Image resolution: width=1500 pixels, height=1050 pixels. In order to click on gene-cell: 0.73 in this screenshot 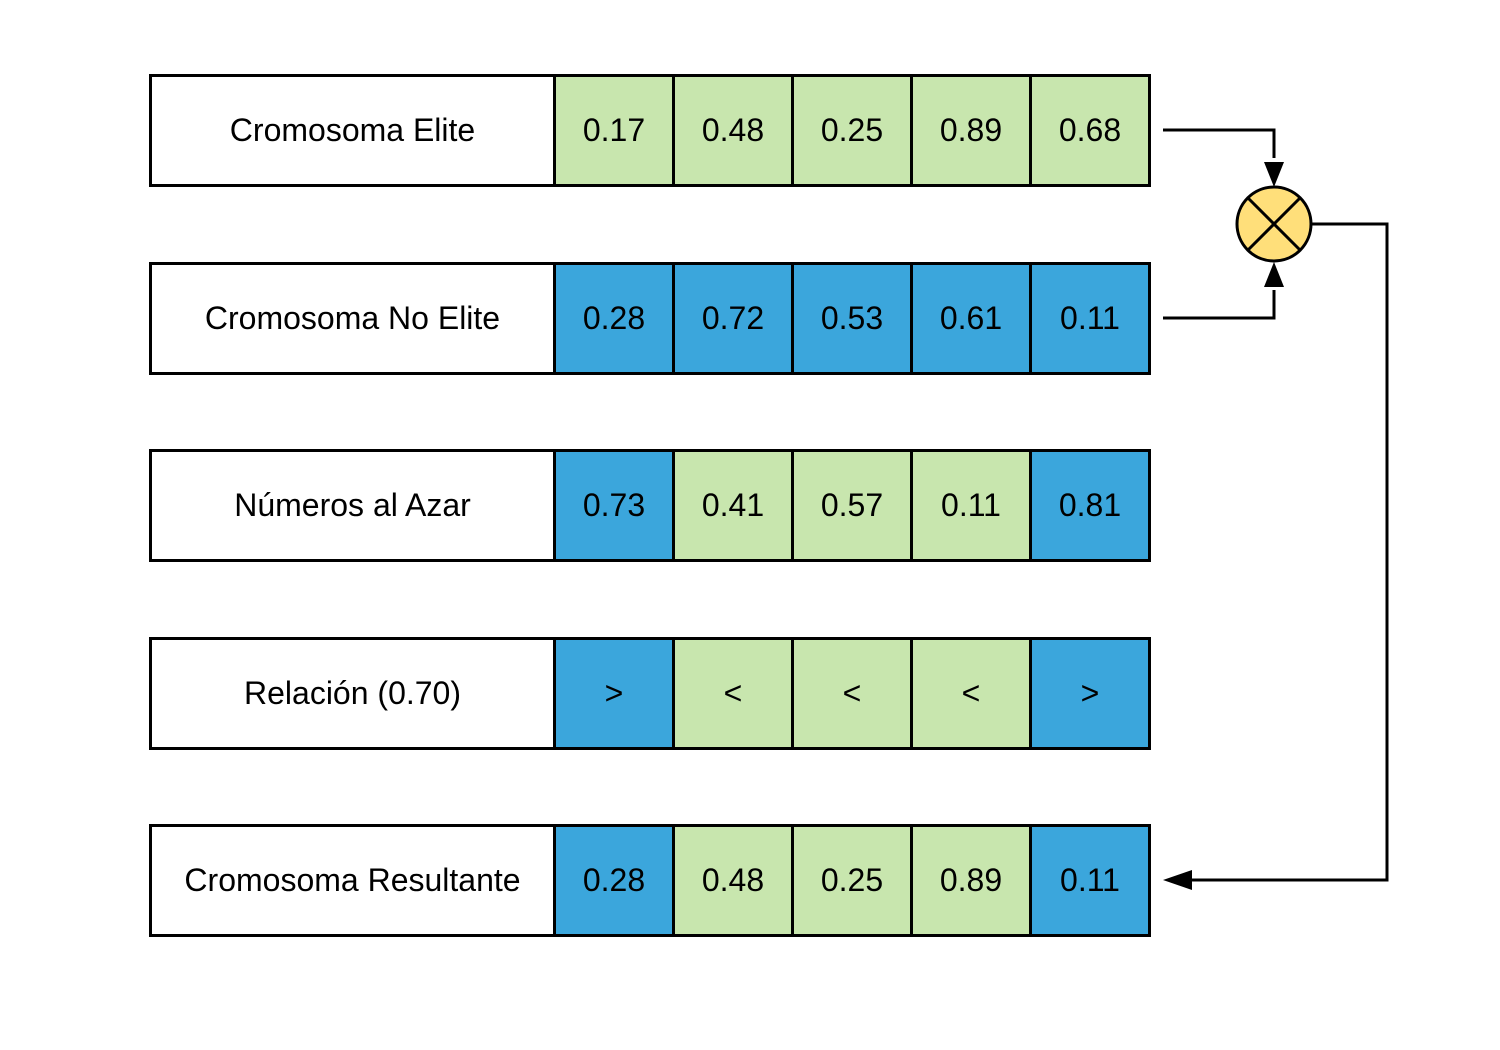, I will do `click(614, 505)`.